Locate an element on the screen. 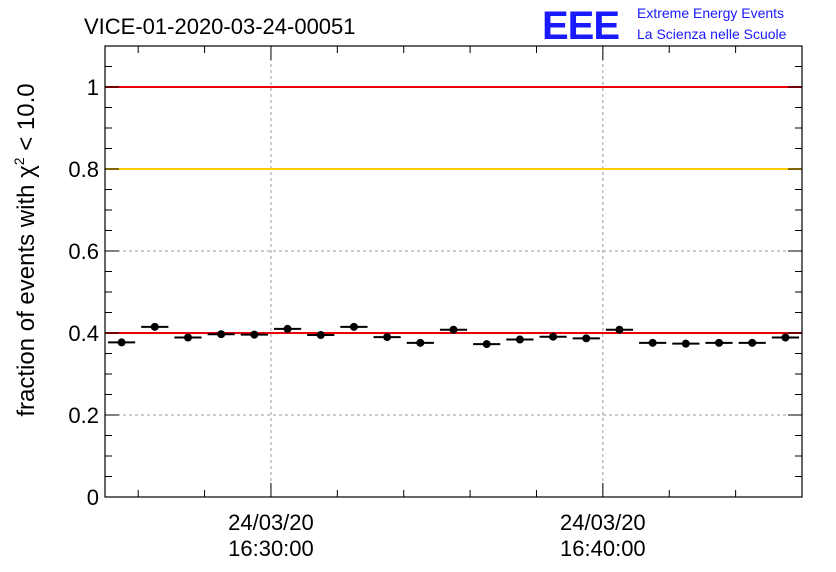 This screenshot has width=836, height=572. svg-text:fraction of events with χ2 < 1: fraction of events with χ2 < 10.0 is located at coordinates (25, 249).